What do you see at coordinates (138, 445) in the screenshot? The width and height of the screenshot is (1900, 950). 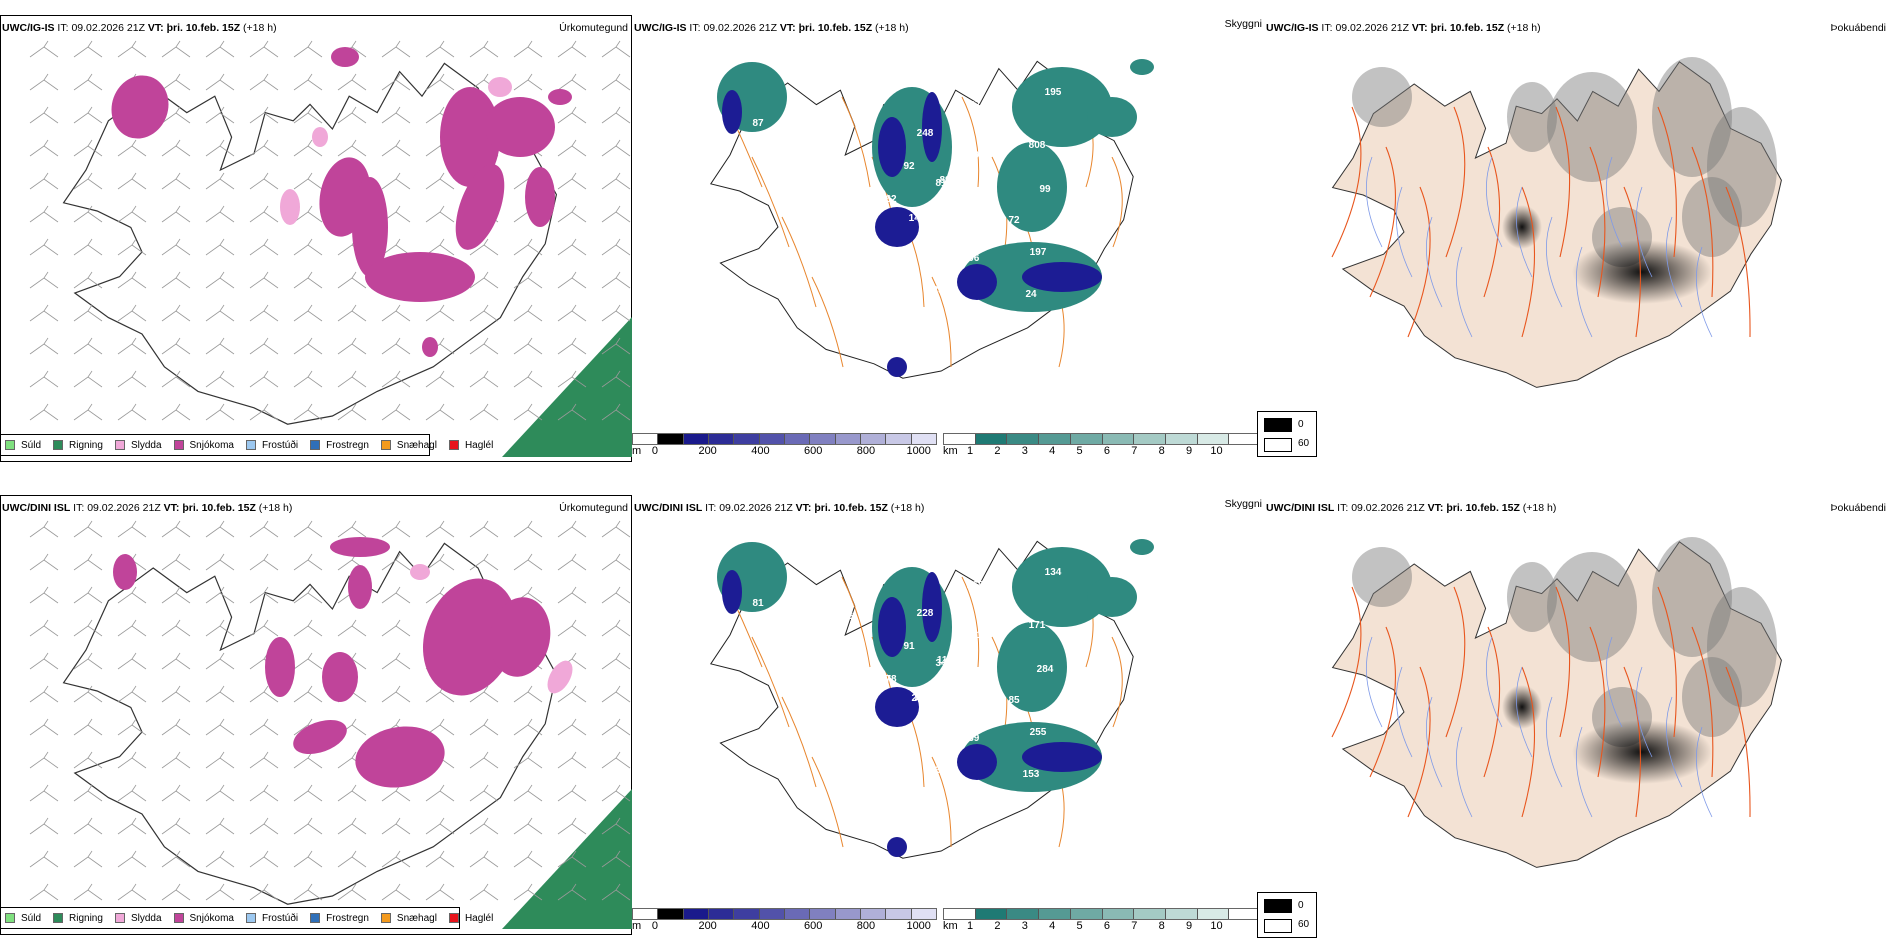 I see `precip-legend-item: Slydda` at bounding box center [138, 445].